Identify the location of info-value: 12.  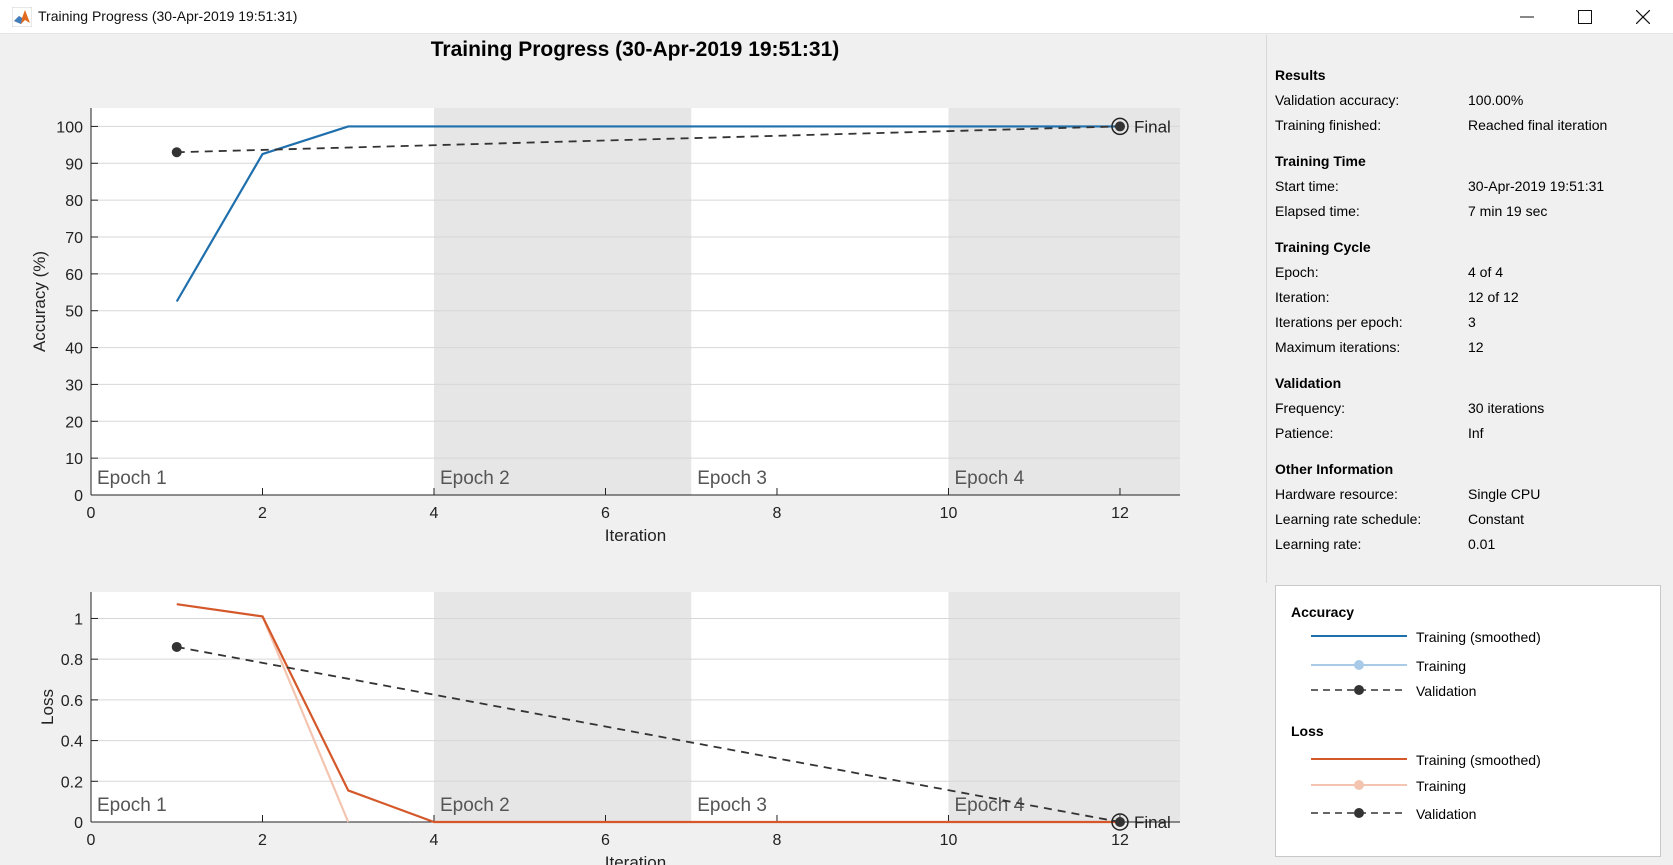
(1476, 347).